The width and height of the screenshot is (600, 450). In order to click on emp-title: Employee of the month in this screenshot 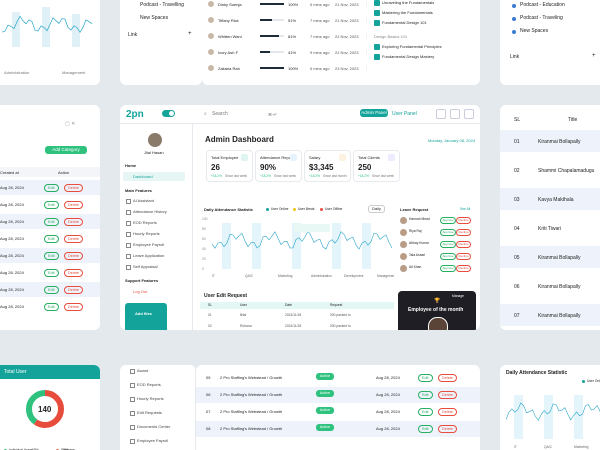, I will do `click(436, 310)`.